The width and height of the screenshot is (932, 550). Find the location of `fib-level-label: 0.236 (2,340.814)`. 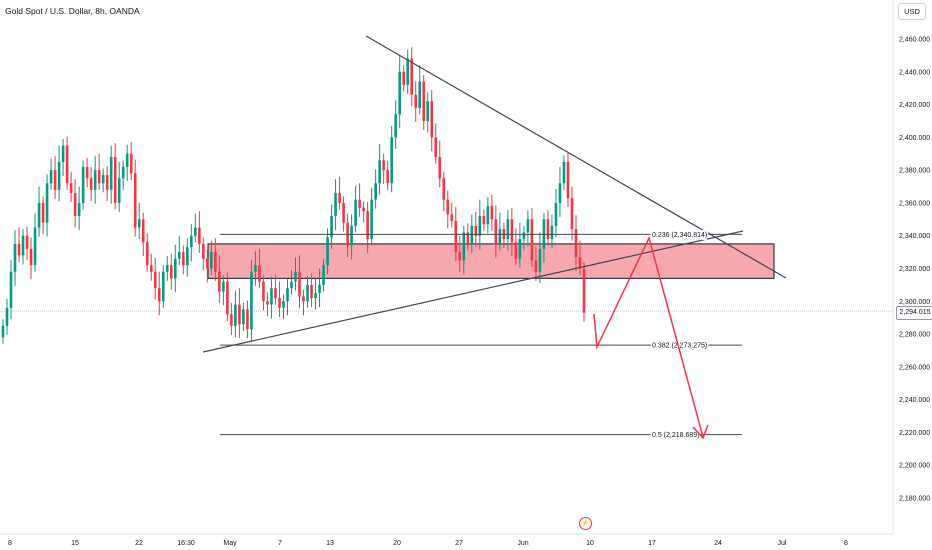

fib-level-label: 0.236 (2,340.814) is located at coordinates (679, 235).